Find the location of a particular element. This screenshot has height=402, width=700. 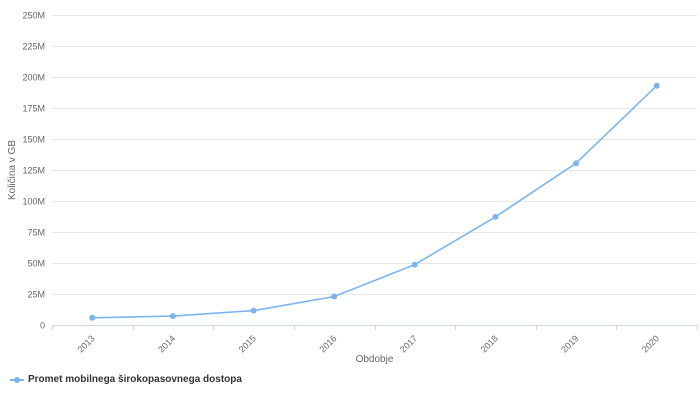

x-tick-label: 2019 is located at coordinates (569, 343).